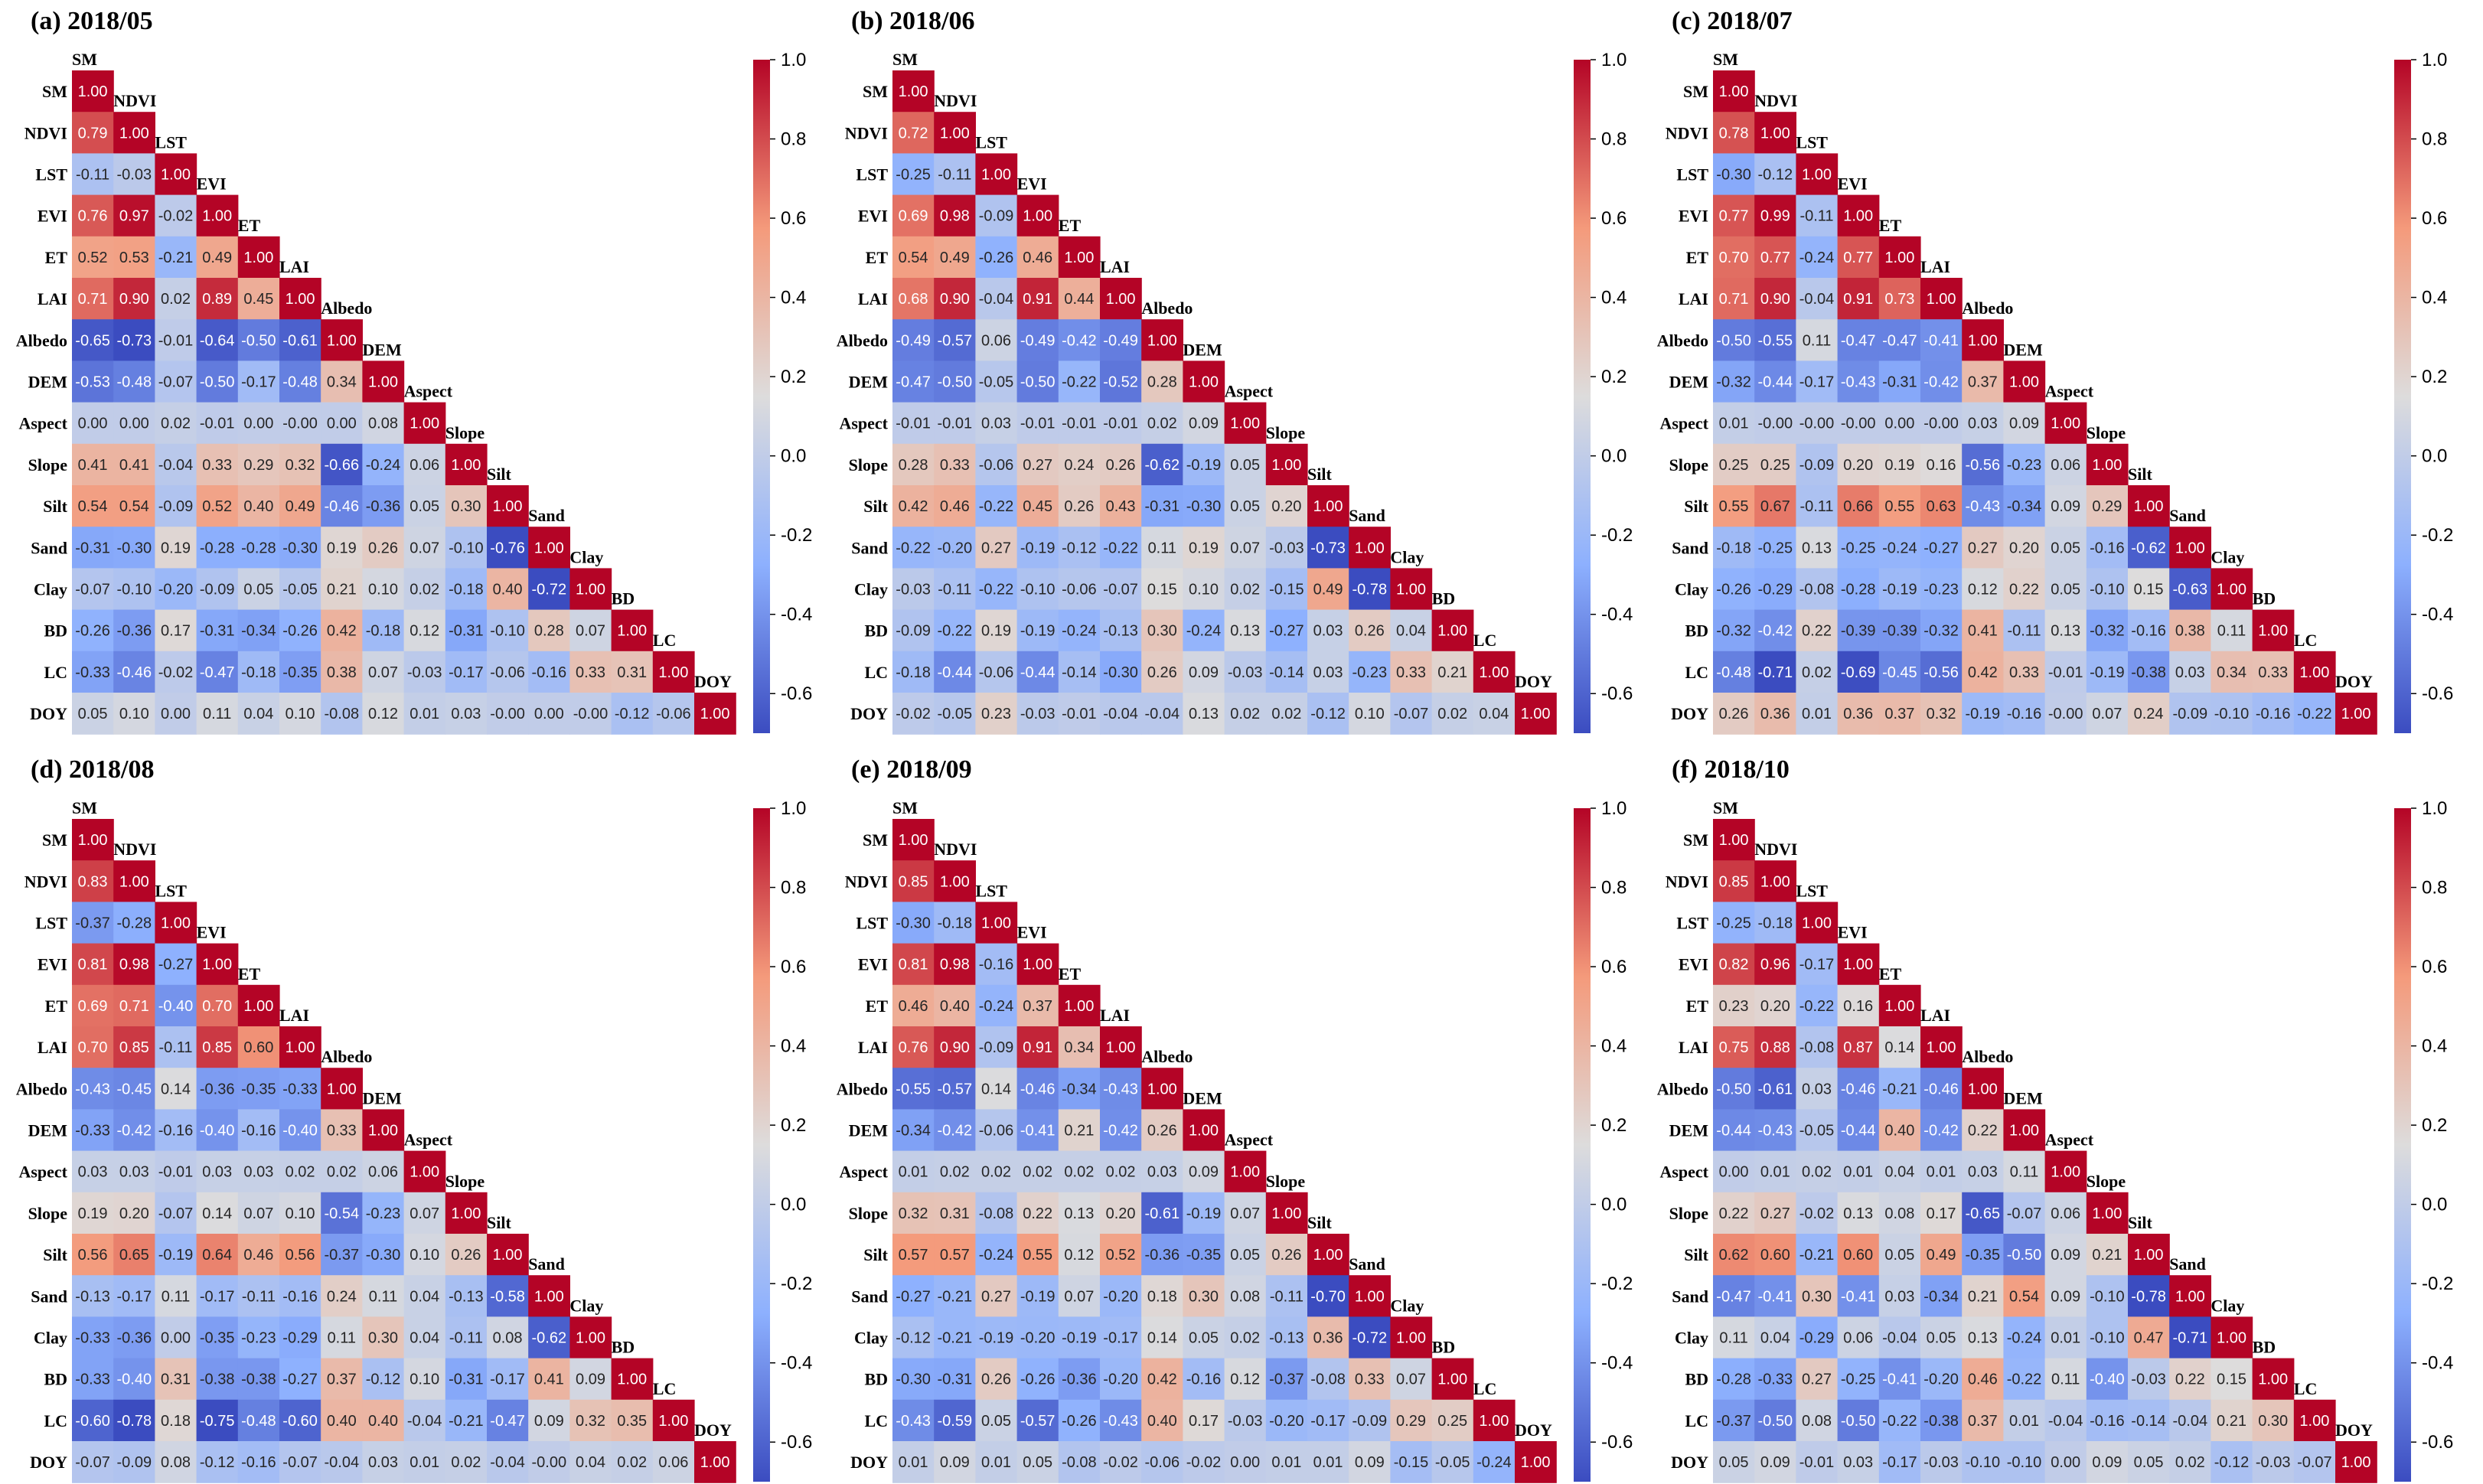 The width and height of the screenshot is (2483, 1484). I want to click on cell-value-label: 0.15, so click(2149, 590).